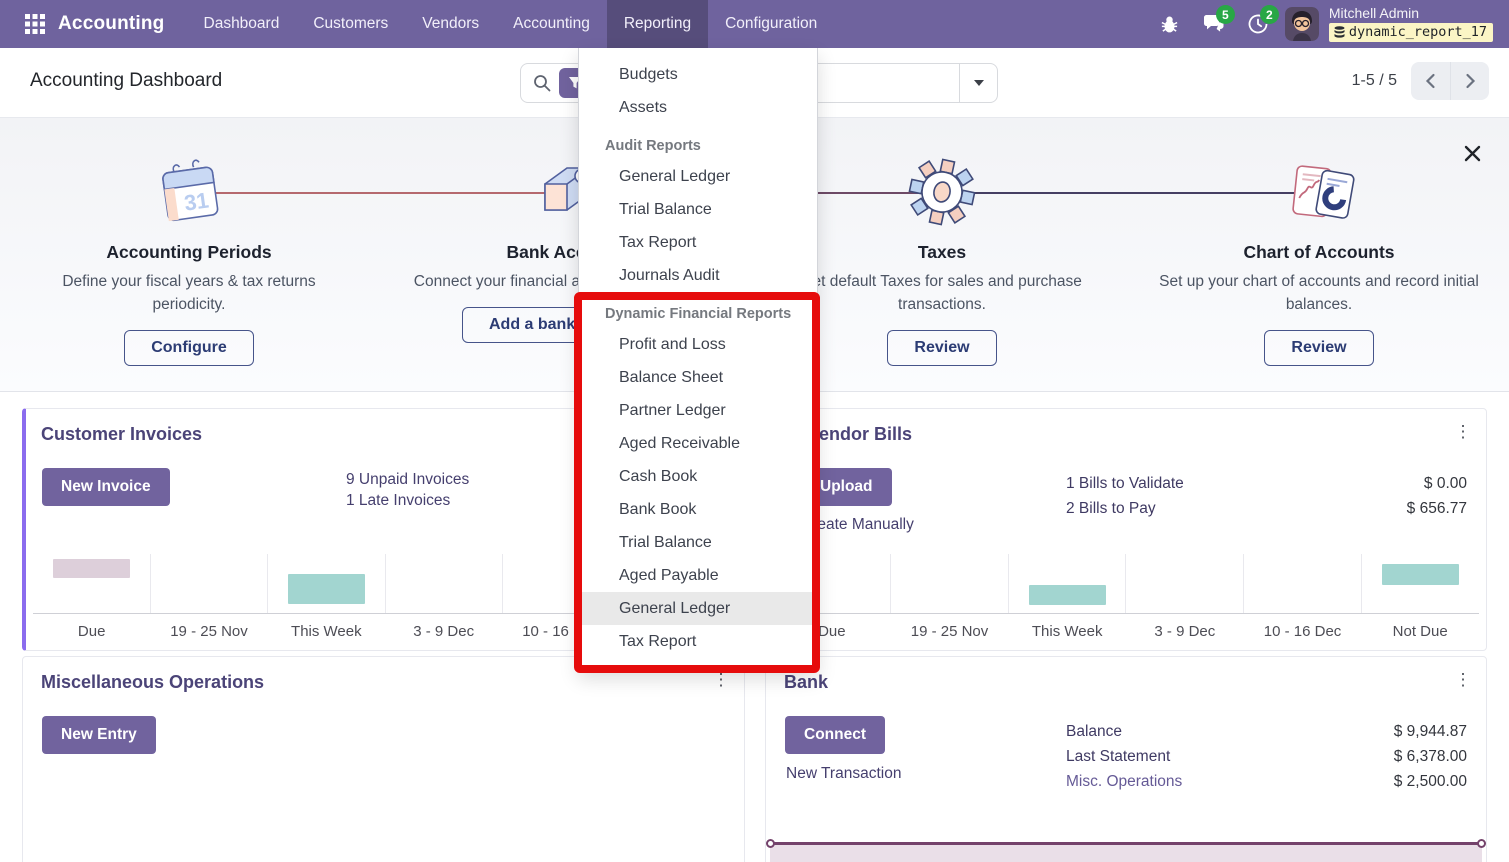 This screenshot has width=1509, height=862. What do you see at coordinates (241, 23) in the screenshot?
I see `nav-item-dashboard: Dashboard` at bounding box center [241, 23].